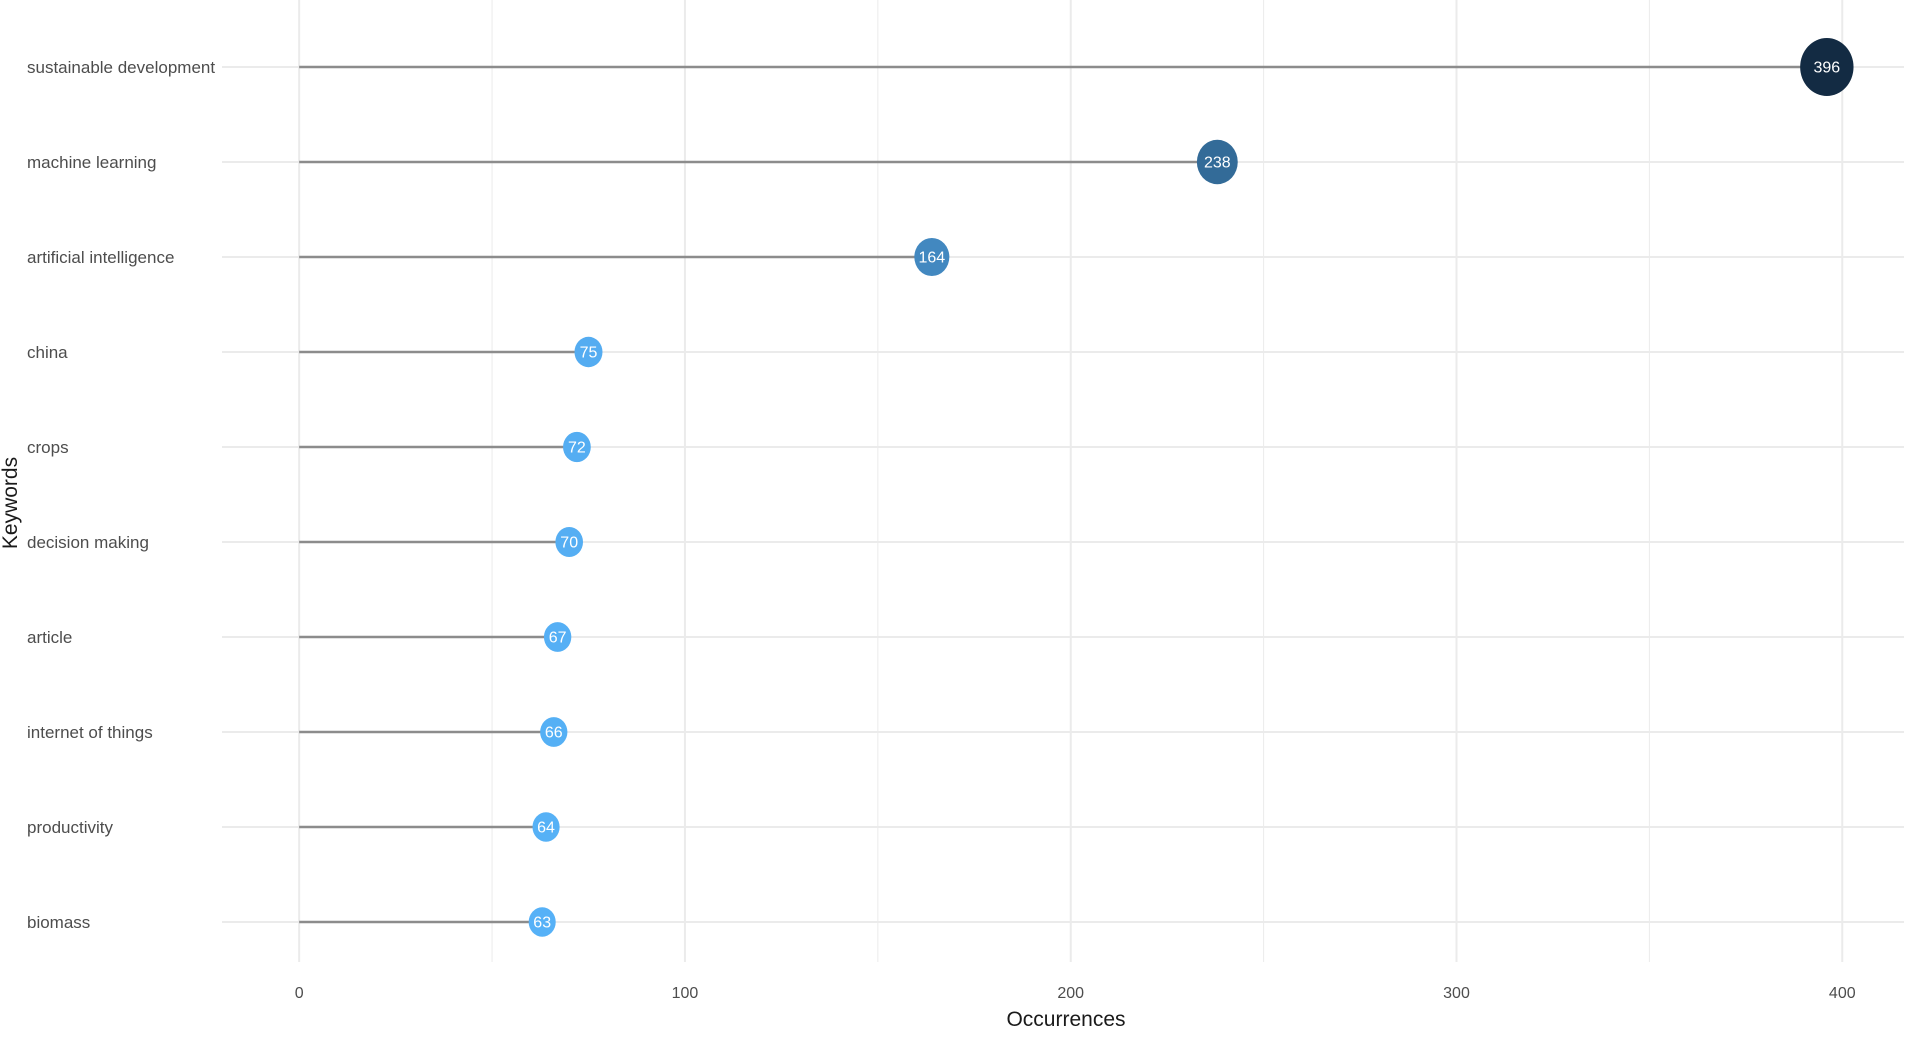 The width and height of the screenshot is (1907, 1037). Describe the element at coordinates (685, 993) in the screenshot. I see `x-tick-label: 100` at that location.